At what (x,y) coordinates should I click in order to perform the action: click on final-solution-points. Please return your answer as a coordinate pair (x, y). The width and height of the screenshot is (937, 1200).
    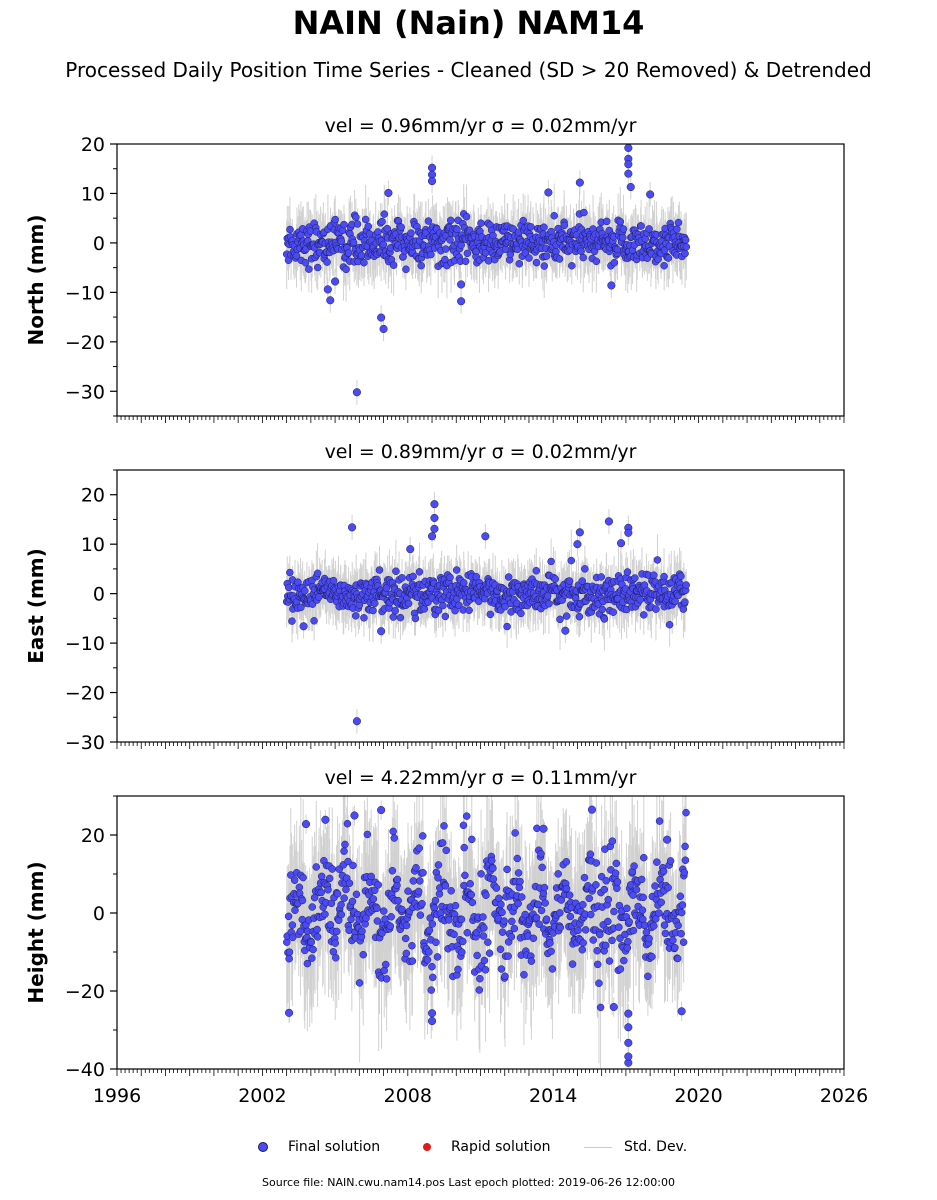
    Looking at the image, I should click on (486, 936).